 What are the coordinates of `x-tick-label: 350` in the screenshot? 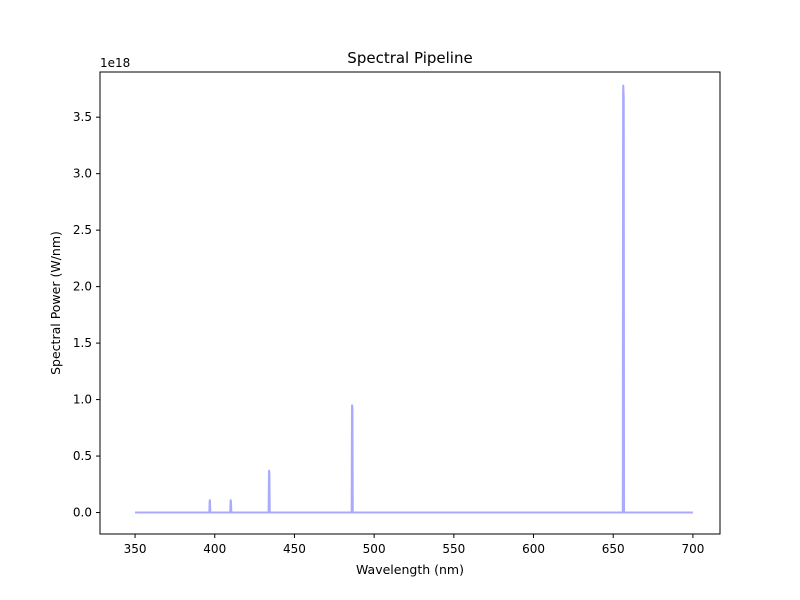 It's located at (135, 549).